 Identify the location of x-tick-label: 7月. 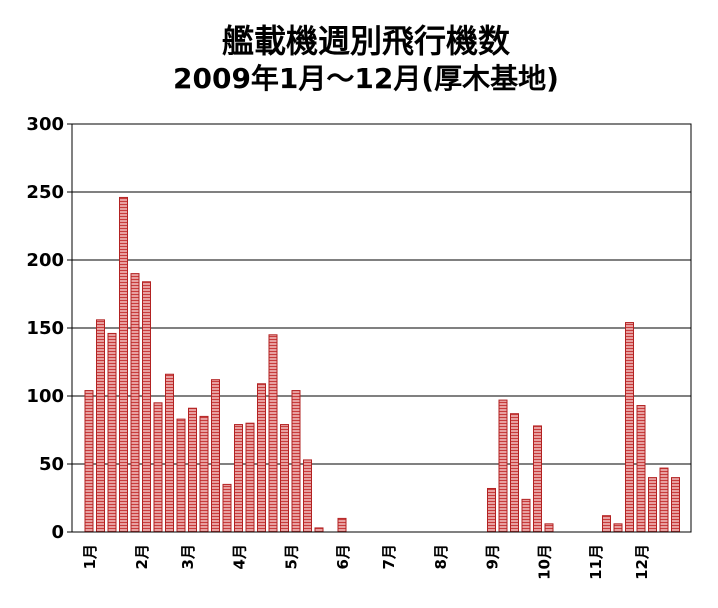
(389, 556).